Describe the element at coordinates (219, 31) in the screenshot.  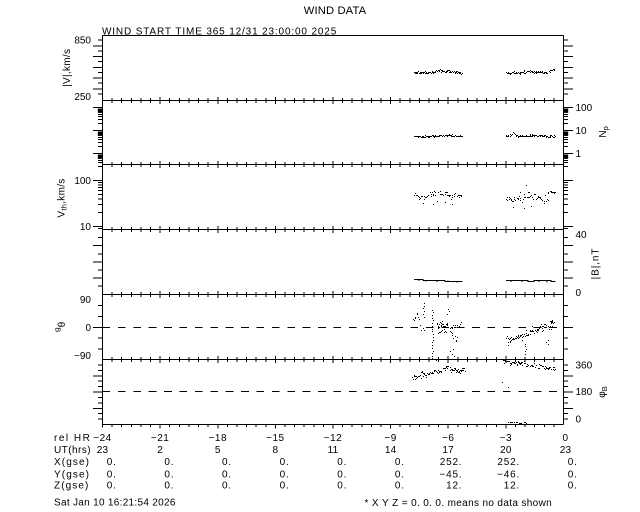
I see `svg-text:WIND START TIME 365 12/31 23:0: WIND START TIME 365 12/31 23:00:00 2025` at that location.